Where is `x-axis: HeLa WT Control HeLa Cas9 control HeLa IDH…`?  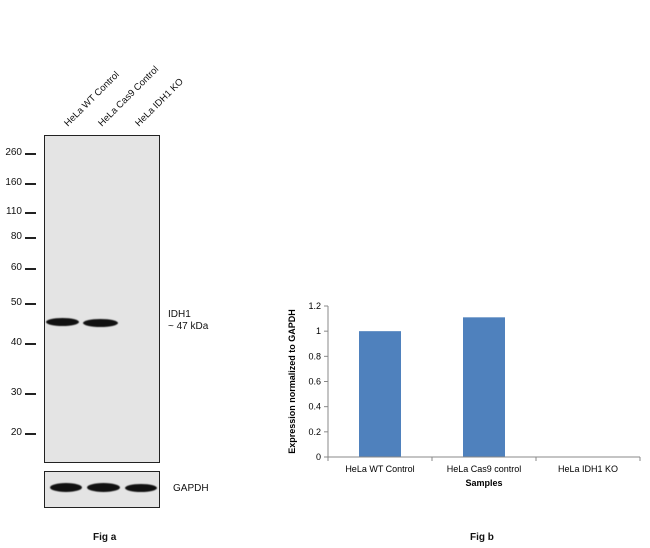 x-axis: HeLa WT Control HeLa Cas9 control HeLa IDH… is located at coordinates (484, 465).